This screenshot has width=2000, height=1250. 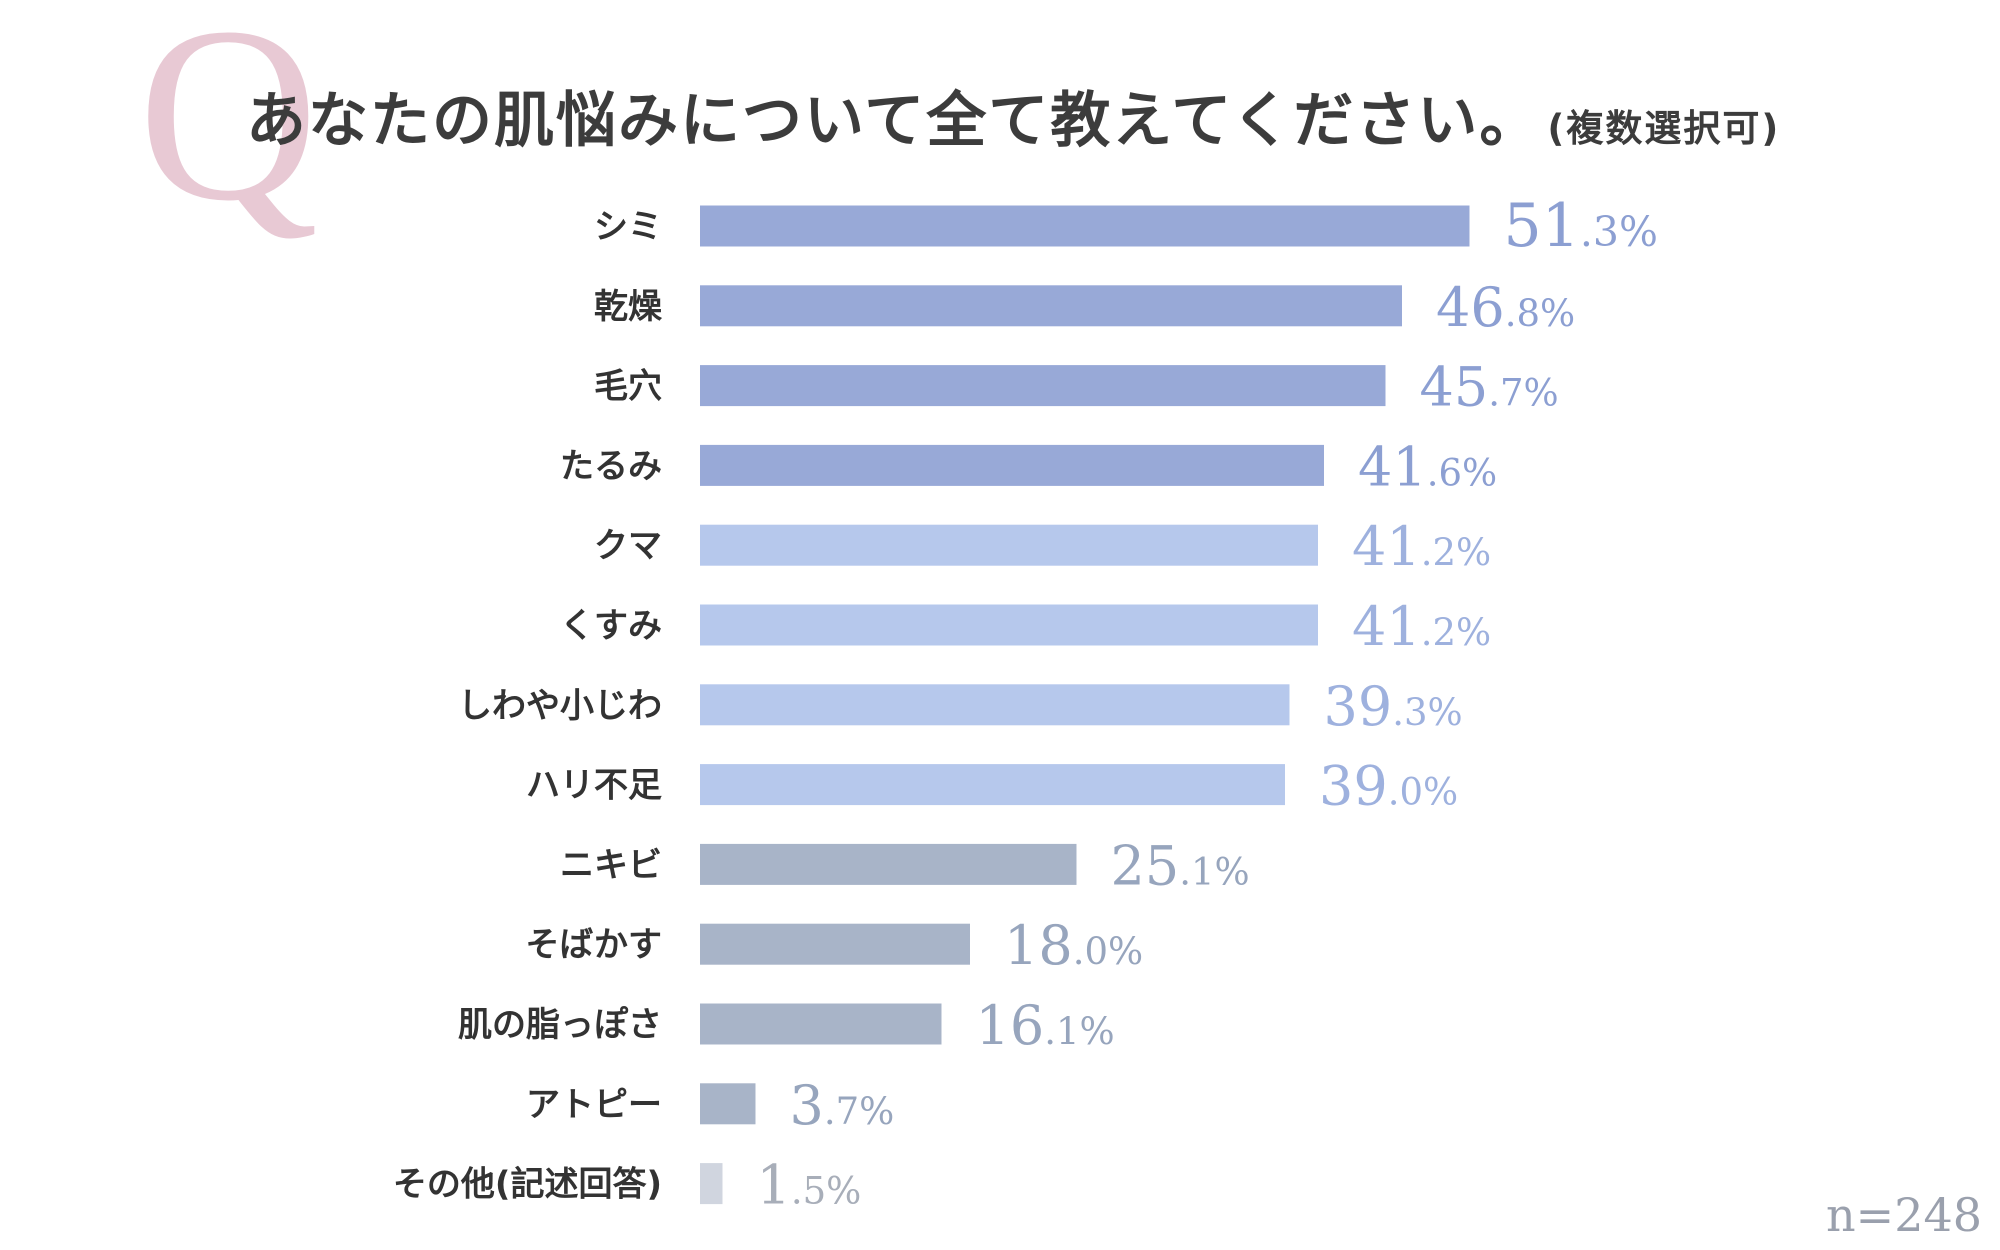 What do you see at coordinates (842, 1105) in the screenshot?
I see `value-label: 3.7%` at bounding box center [842, 1105].